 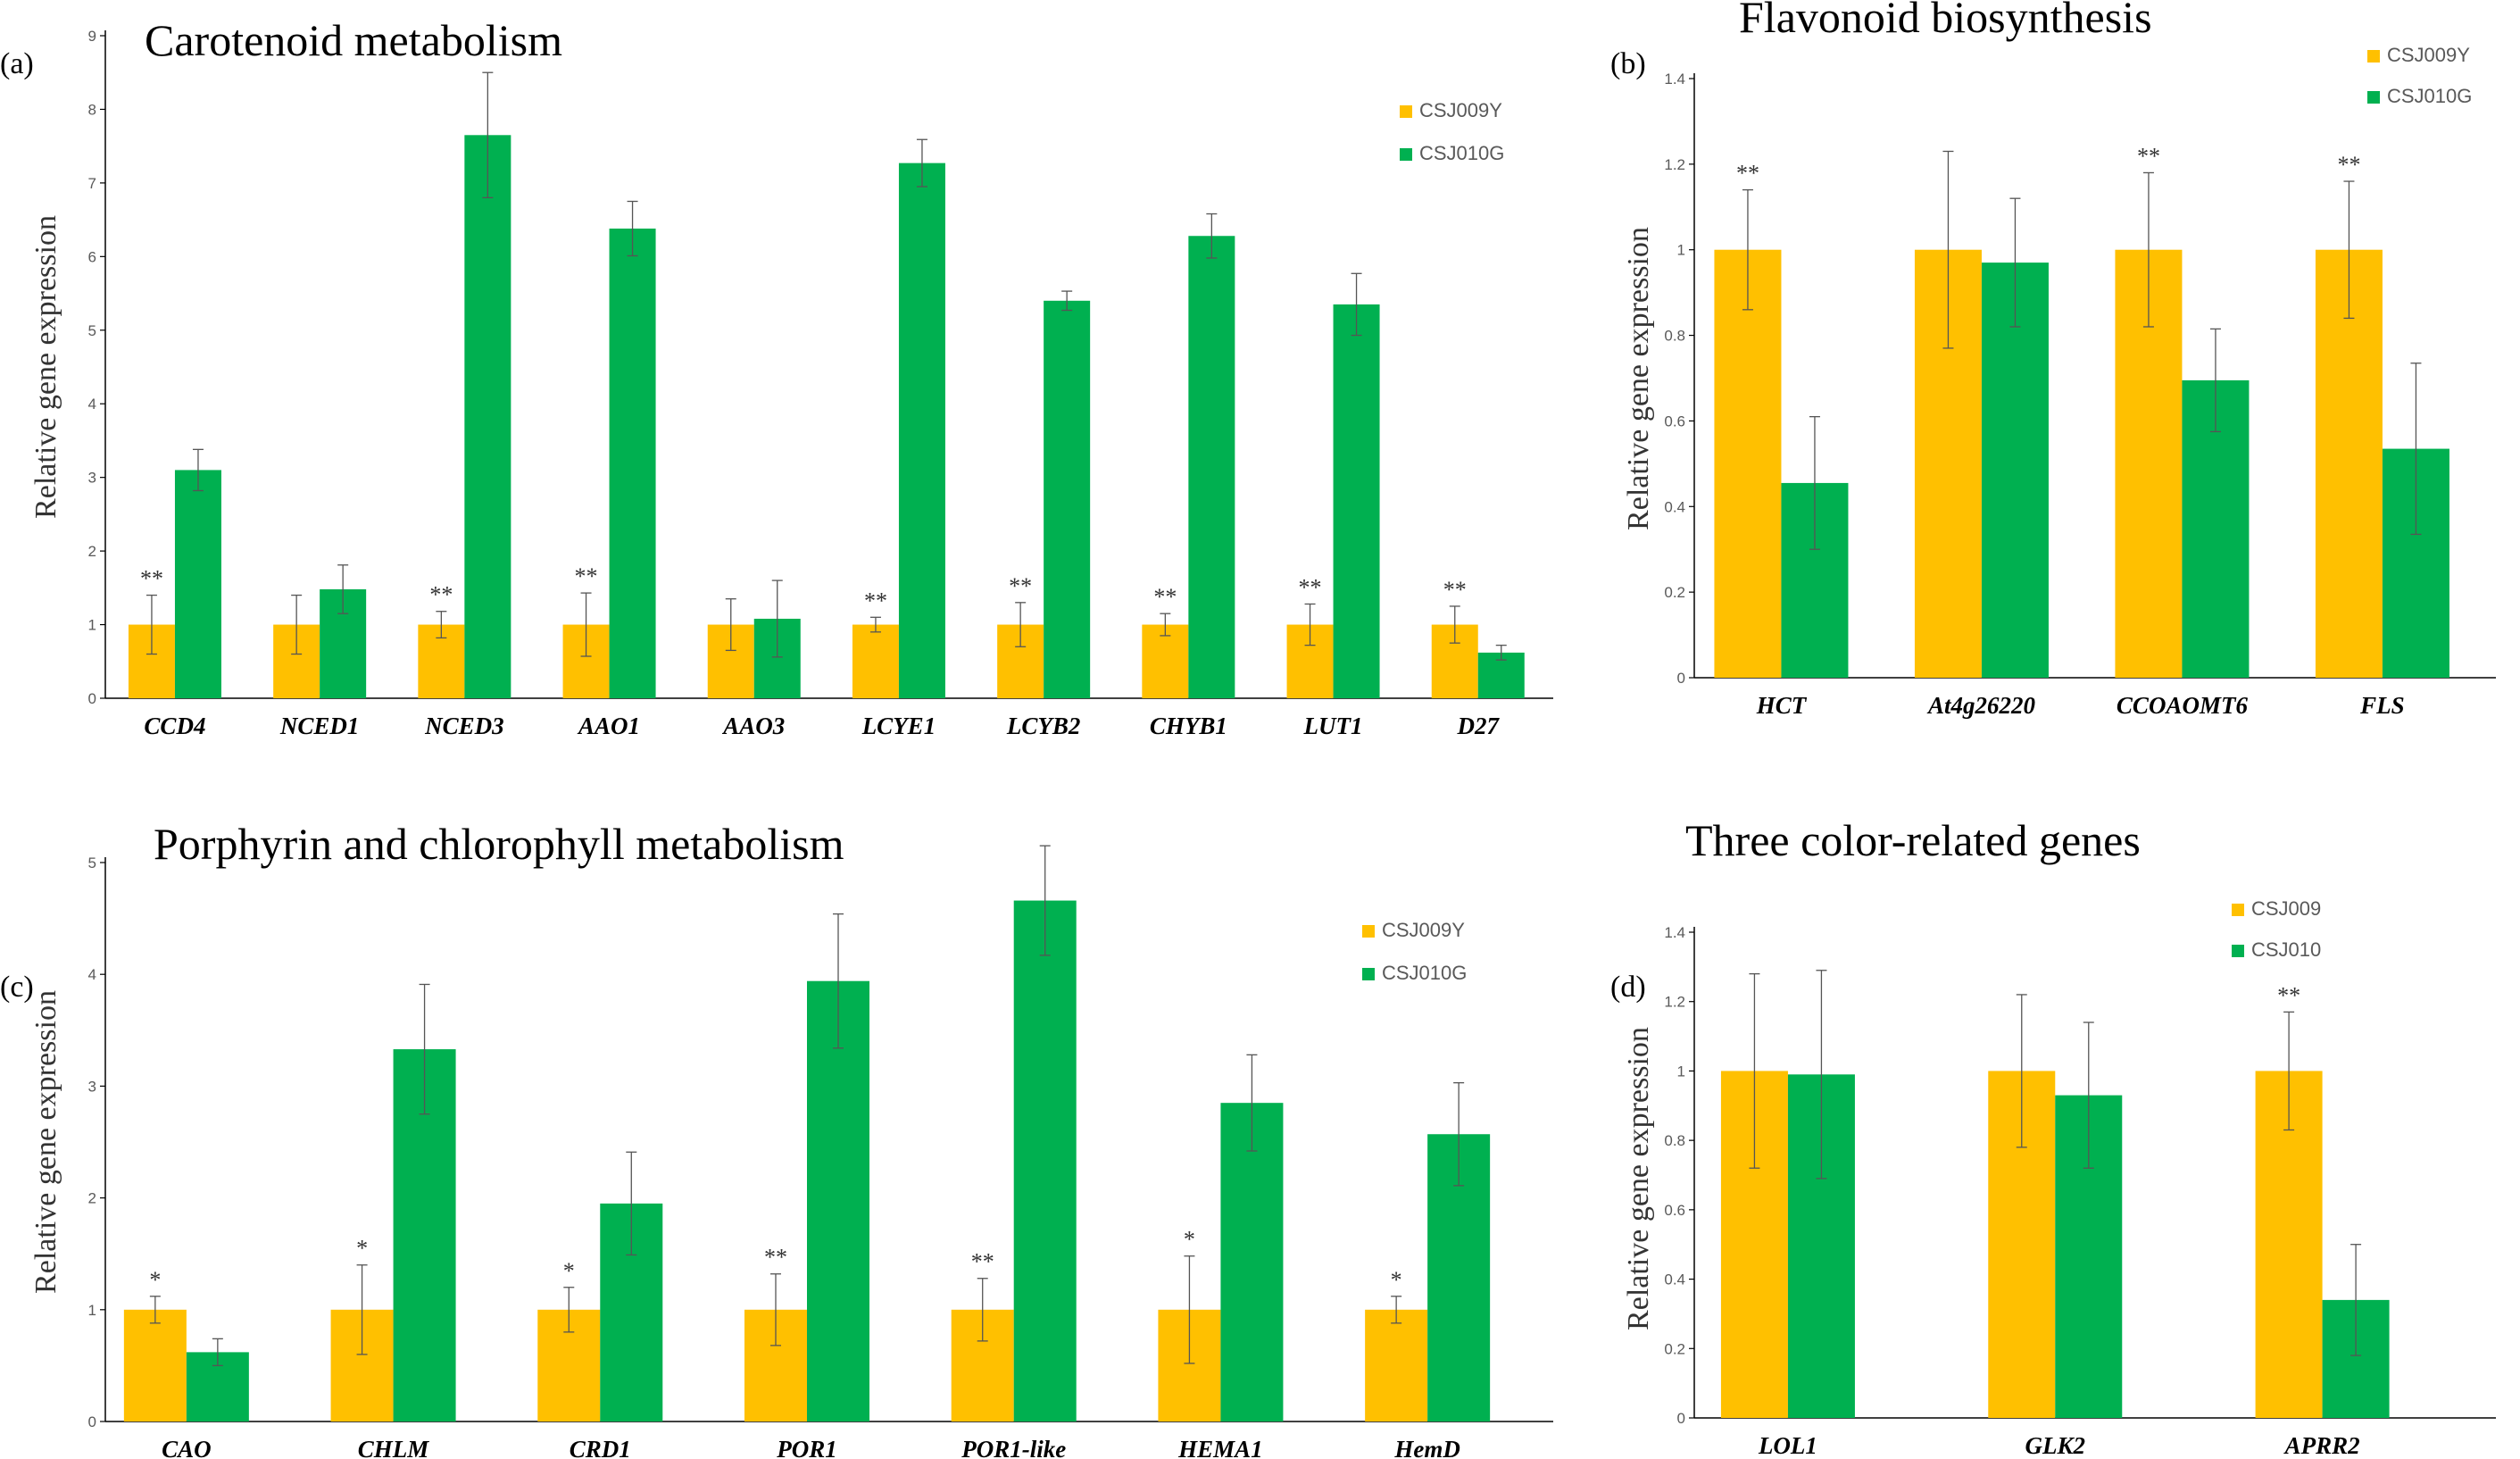 I want to click on bar-CSJ010G-POR1, so click(x=838, y=1200).